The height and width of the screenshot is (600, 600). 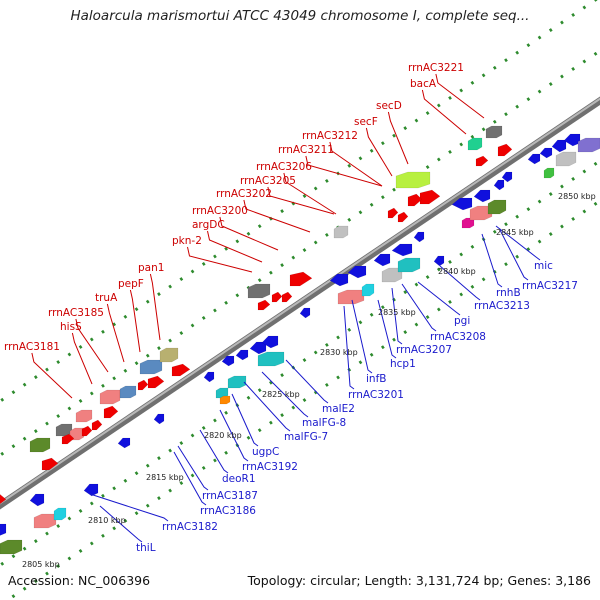 I want to click on gene-label-reverse: rrnAC3217, so click(x=550, y=286).